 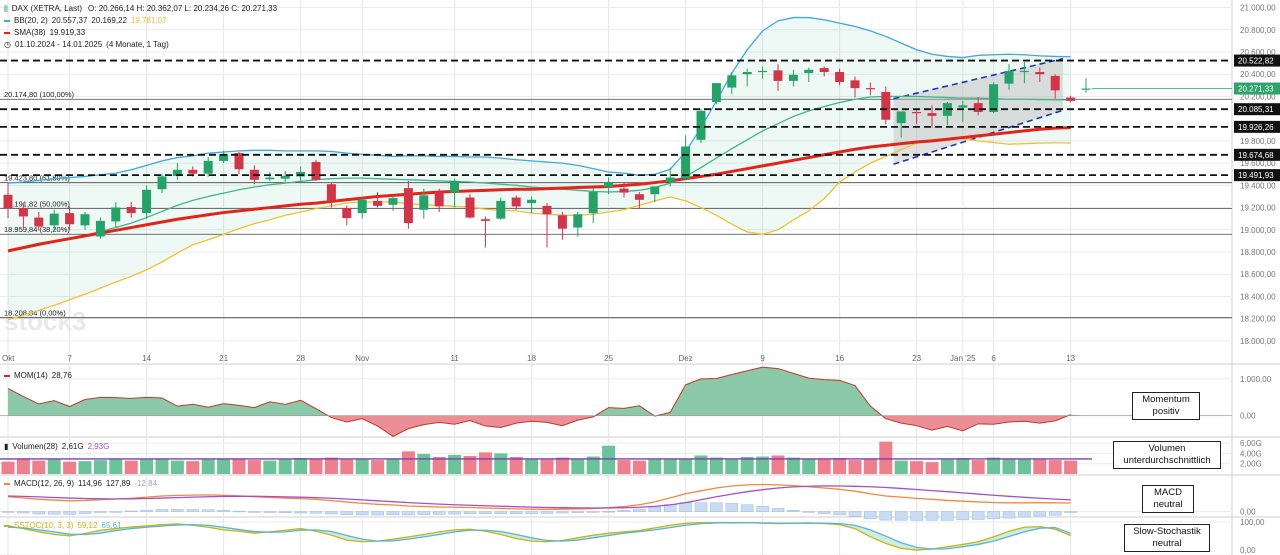 I want to click on last-price-tag-label: 20.271,33, so click(x=1256, y=89).